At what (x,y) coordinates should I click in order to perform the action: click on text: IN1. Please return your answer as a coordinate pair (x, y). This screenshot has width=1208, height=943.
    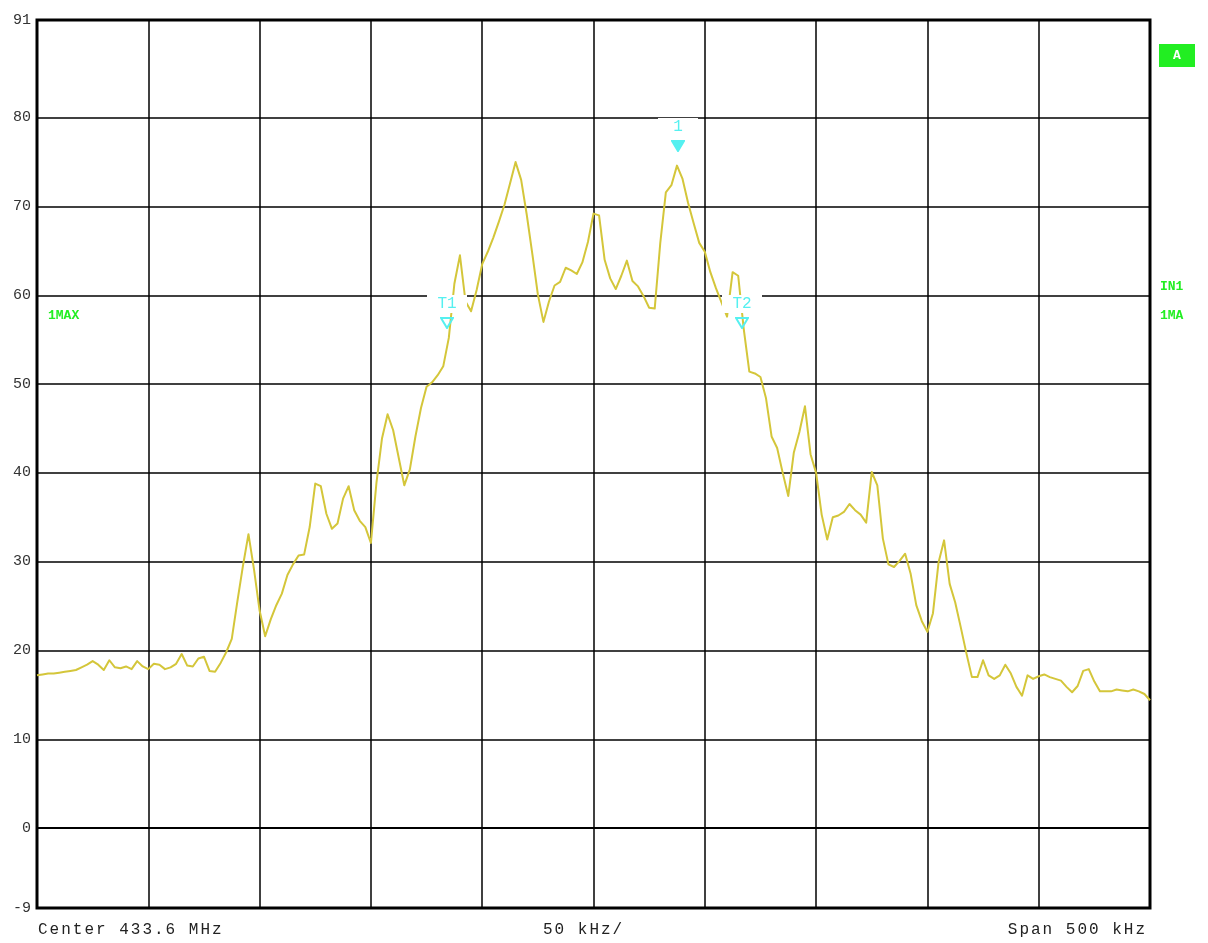
    Looking at the image, I should click on (1172, 286).